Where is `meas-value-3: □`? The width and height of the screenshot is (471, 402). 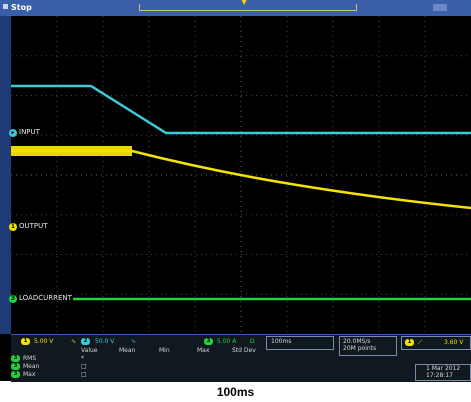
meas-value-3: □ is located at coordinates (84, 374).